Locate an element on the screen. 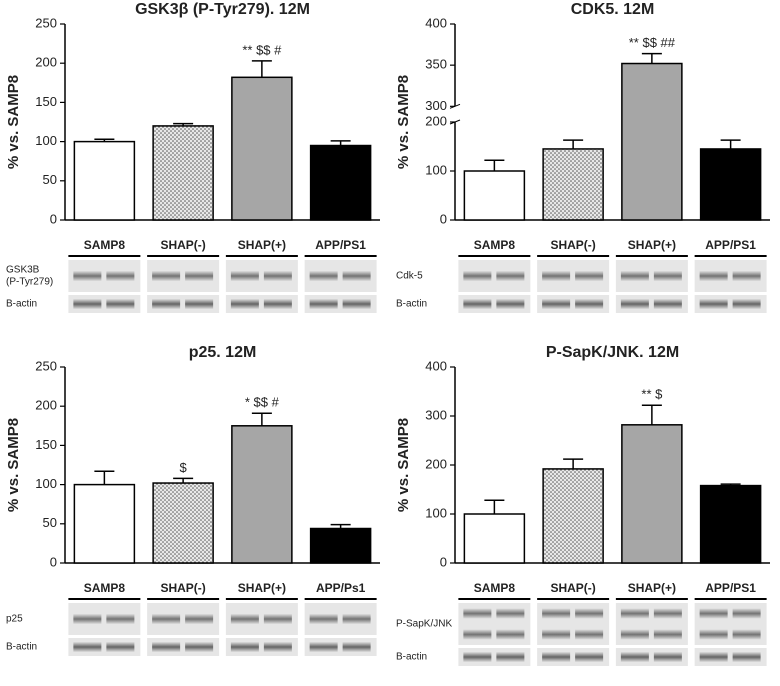 This screenshot has width=780, height=686. significance-label: ** $ is located at coordinates (652, 394).